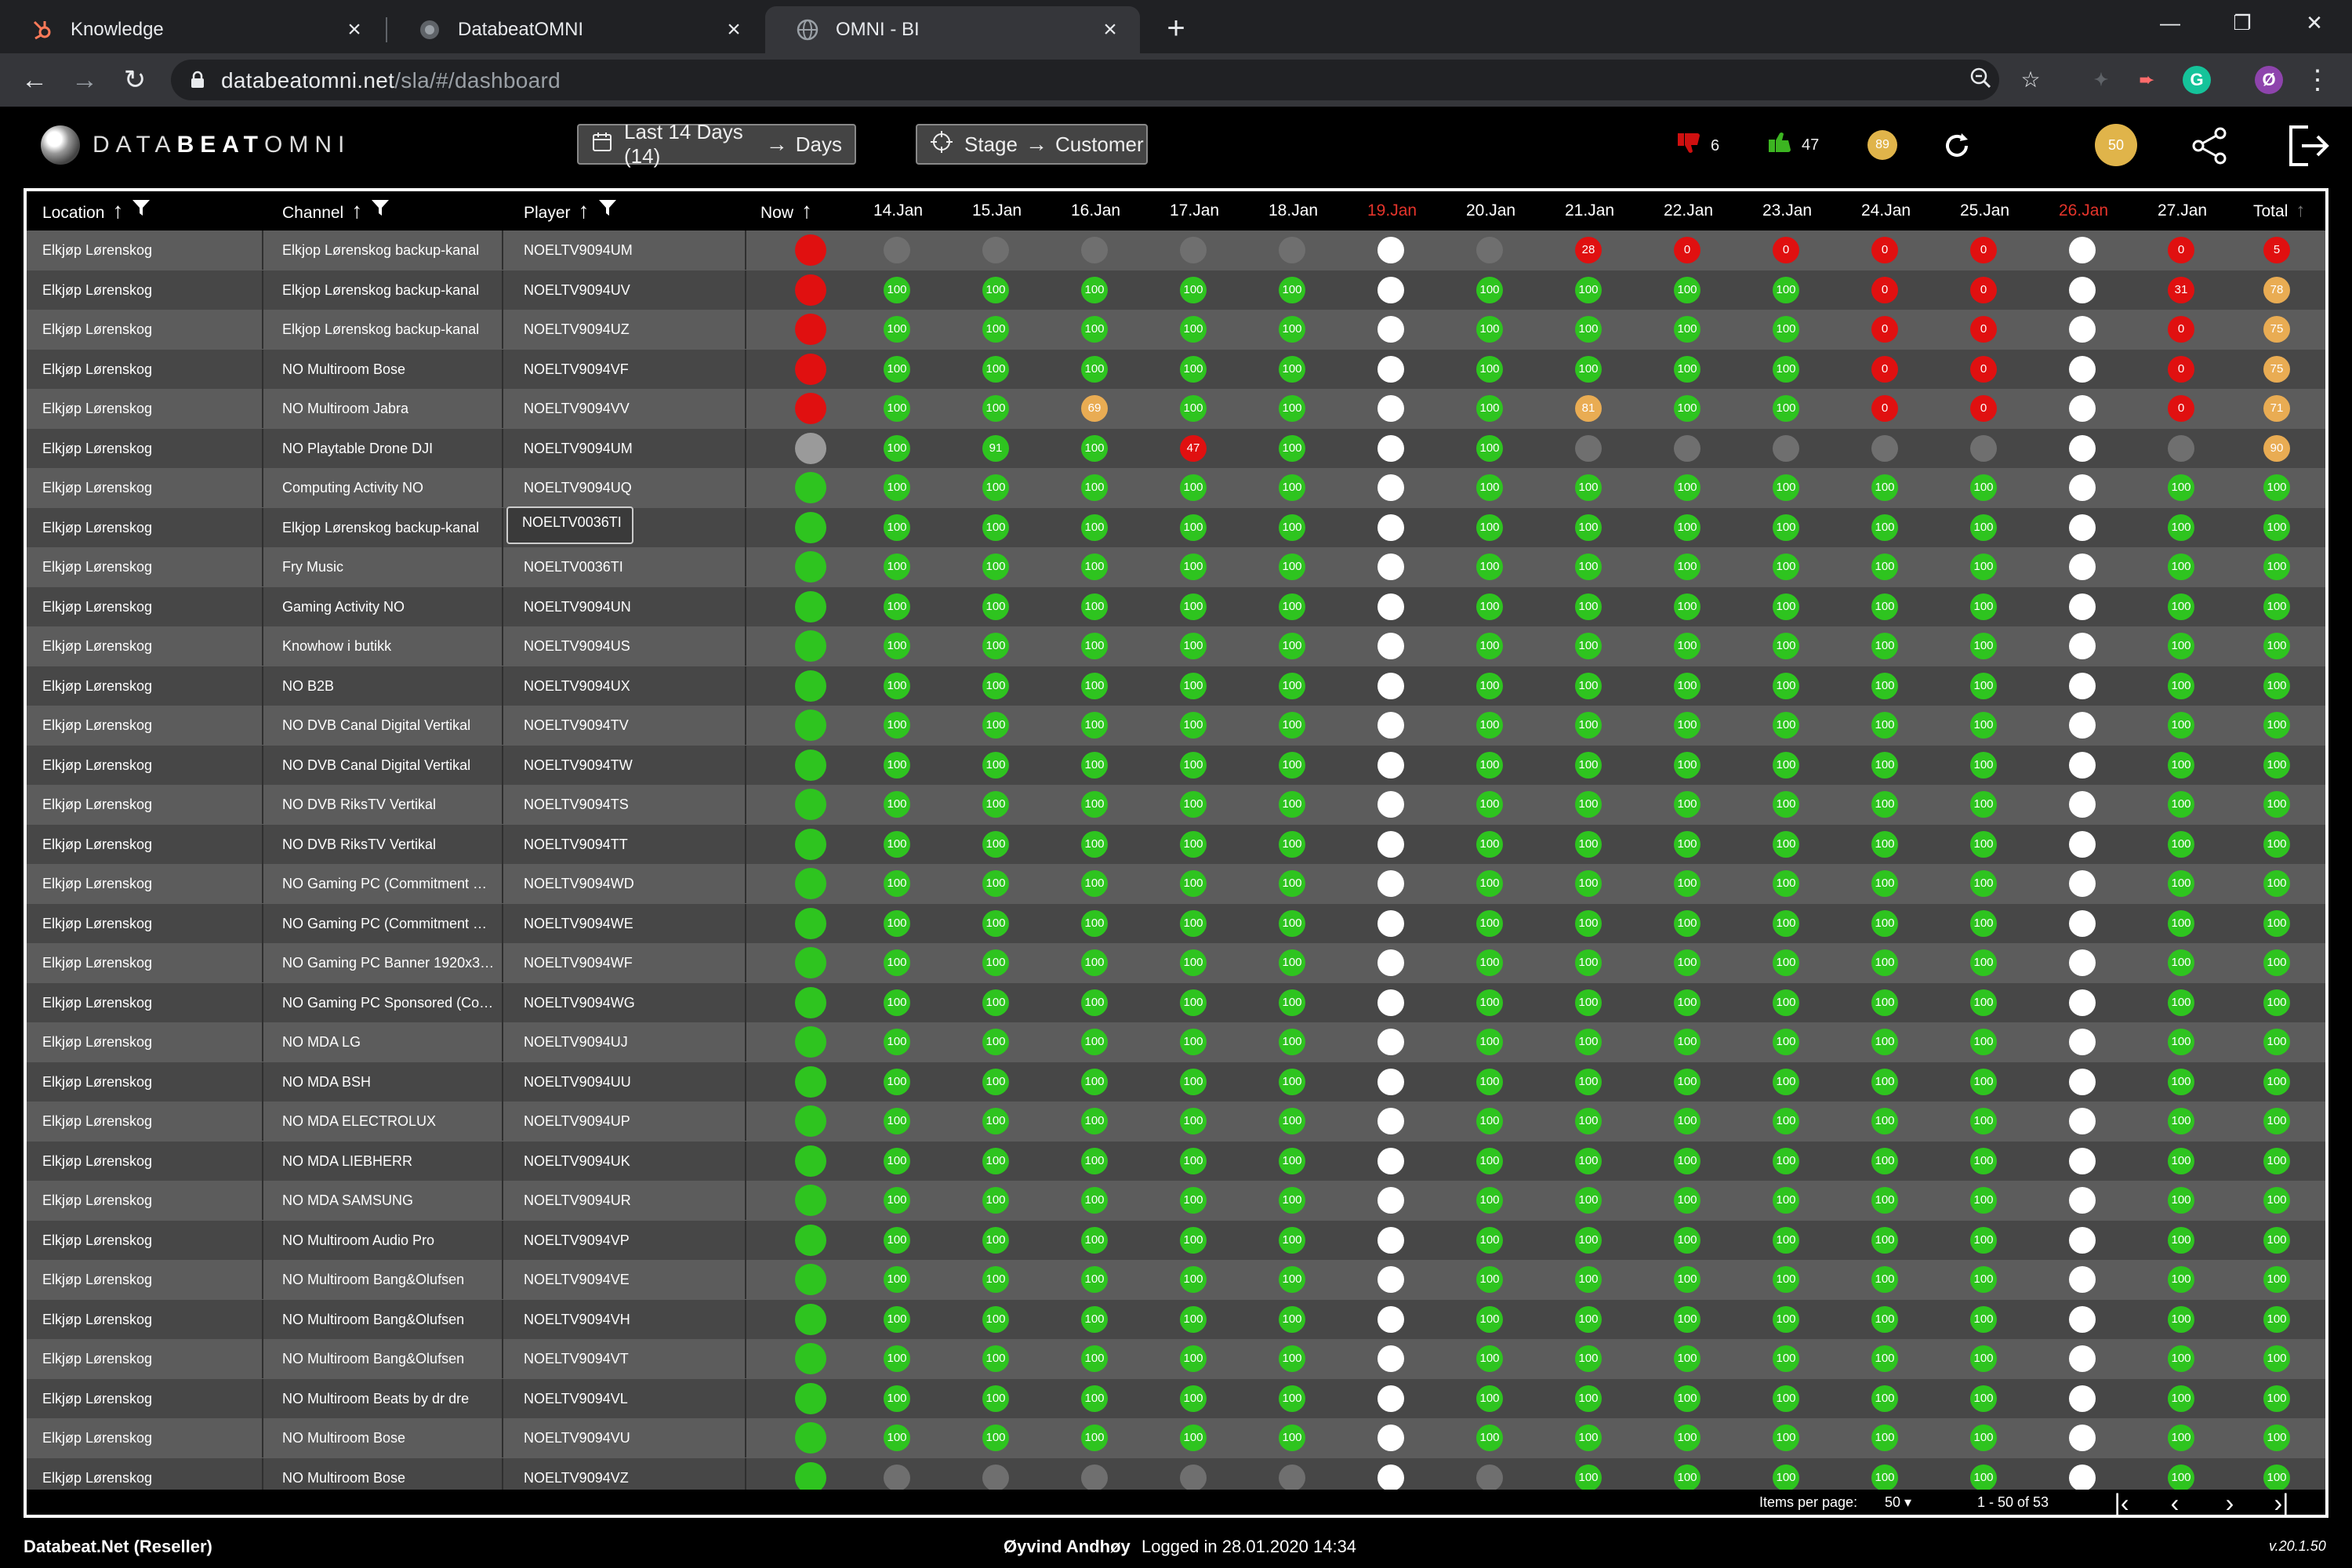  I want to click on player-cell: NOELTV9094VV, so click(577, 408).